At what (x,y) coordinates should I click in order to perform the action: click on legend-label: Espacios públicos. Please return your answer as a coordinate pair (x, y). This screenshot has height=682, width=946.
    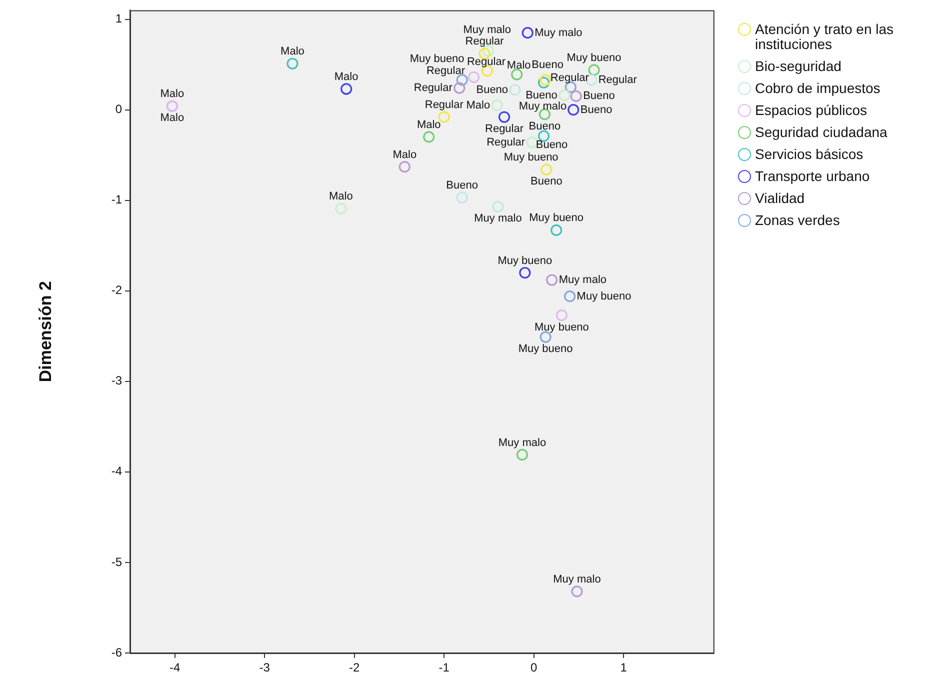
    Looking at the image, I should click on (811, 110).